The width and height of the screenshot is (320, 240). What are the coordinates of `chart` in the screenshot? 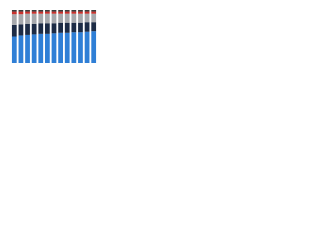 It's located at (54, 36).